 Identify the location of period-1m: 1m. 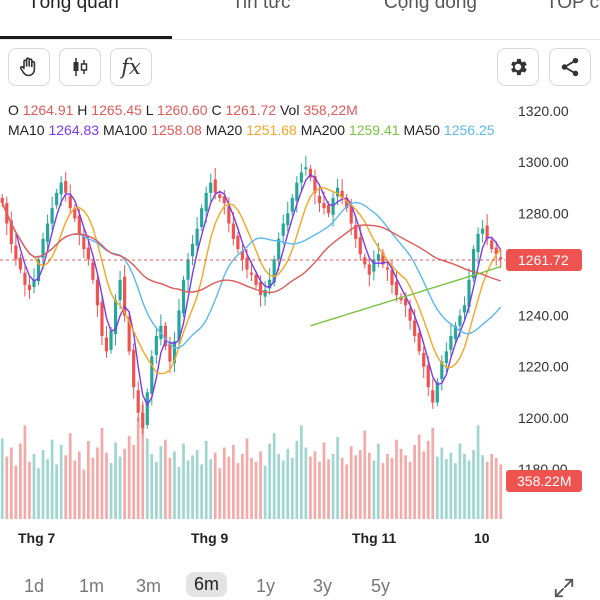
(92, 586).